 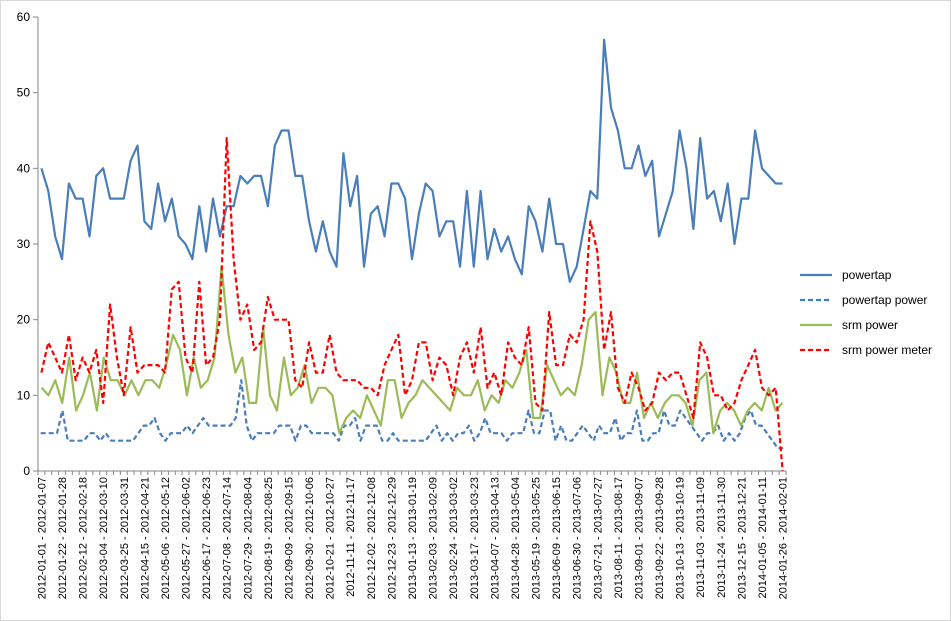 What do you see at coordinates (24, 168) in the screenshot?
I see `y-tick-label: 40` at bounding box center [24, 168].